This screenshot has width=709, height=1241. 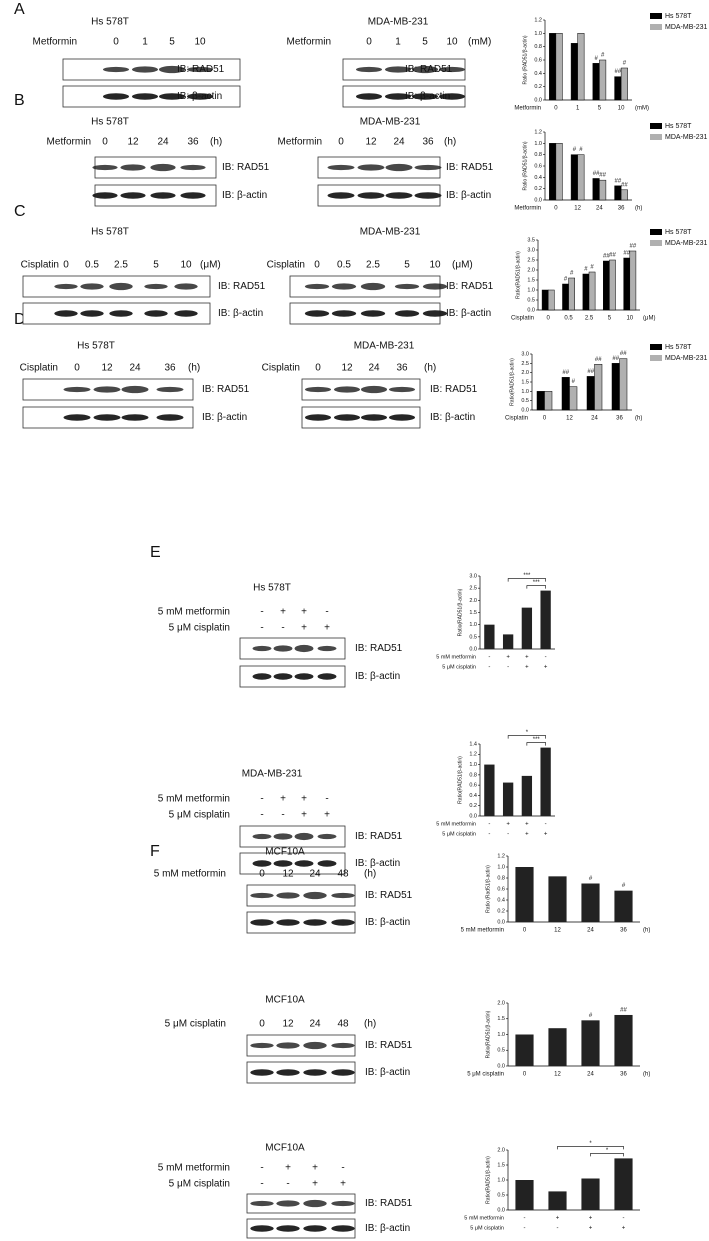 I want to click on lane-label: 36, so click(x=170, y=368).